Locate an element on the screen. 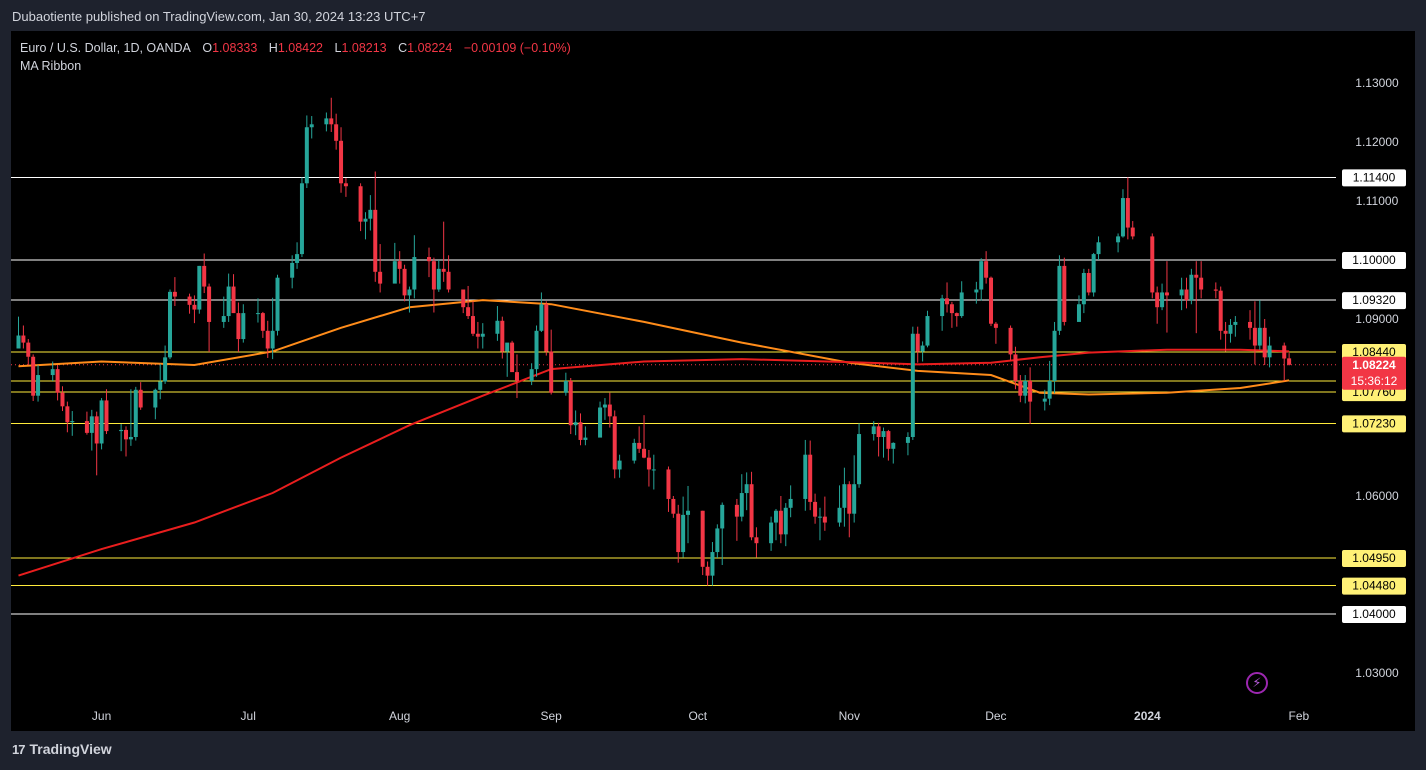 The width and height of the screenshot is (1426, 770). legend-close-label: C is located at coordinates (403, 48).